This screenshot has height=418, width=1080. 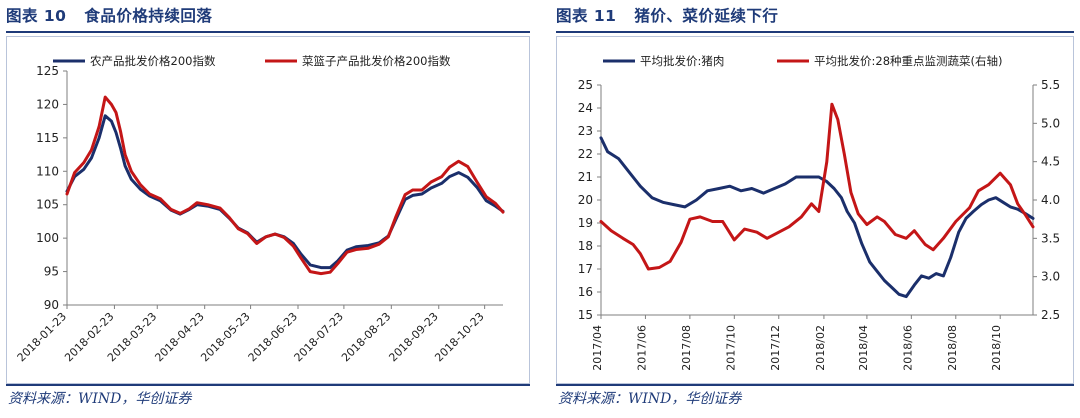 What do you see at coordinates (815, 32) in the screenshot?
I see `figure-11-title-rule` at bounding box center [815, 32].